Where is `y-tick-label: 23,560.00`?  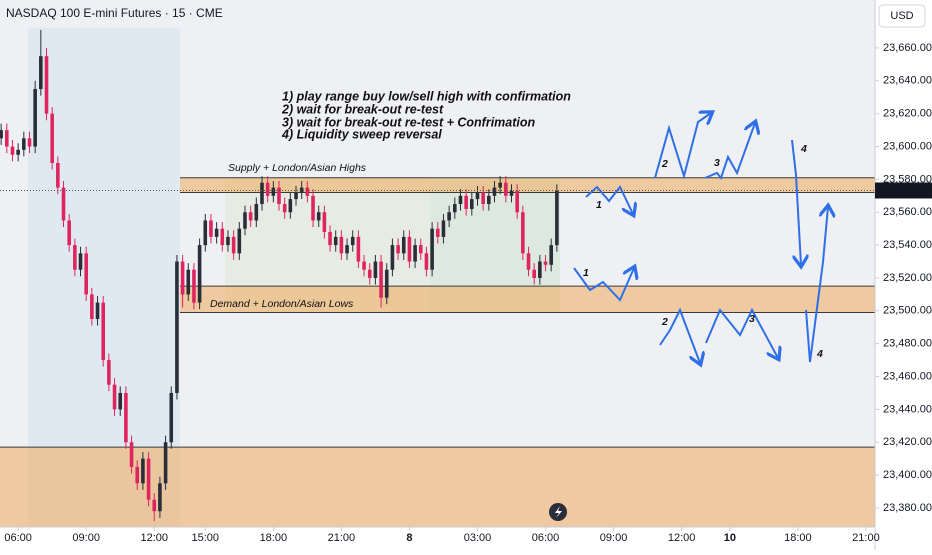
y-tick-label: 23,560.00 is located at coordinates (907, 212).